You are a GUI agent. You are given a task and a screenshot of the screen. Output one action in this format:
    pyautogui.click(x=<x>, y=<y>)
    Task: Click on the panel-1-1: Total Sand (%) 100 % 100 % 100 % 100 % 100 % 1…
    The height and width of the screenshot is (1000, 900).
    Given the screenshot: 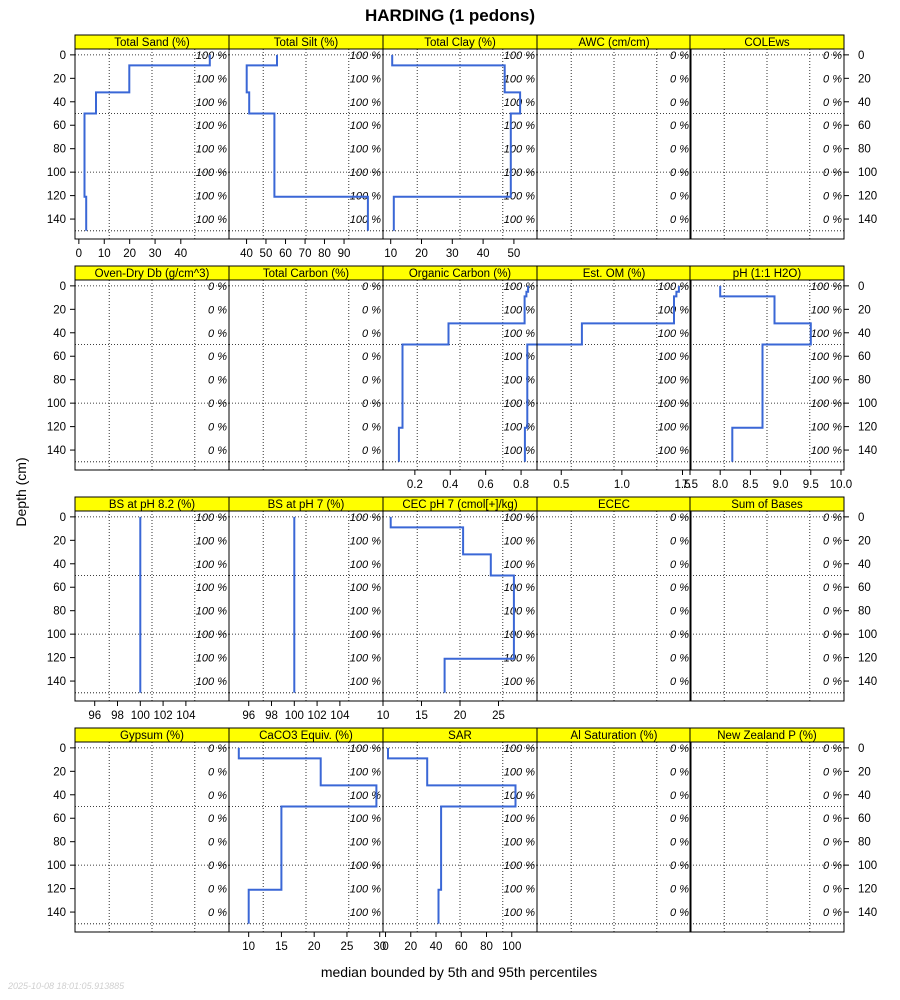 What is the action you would take?
    pyautogui.click(x=152, y=137)
    